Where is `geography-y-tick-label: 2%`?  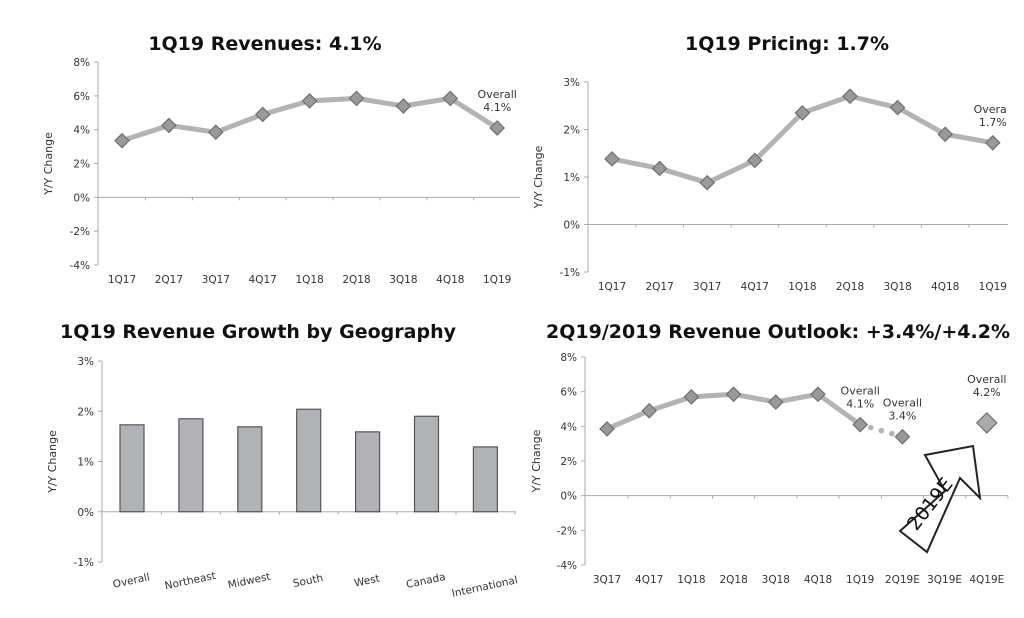
geography-y-tick-label: 2% is located at coordinates (85, 412).